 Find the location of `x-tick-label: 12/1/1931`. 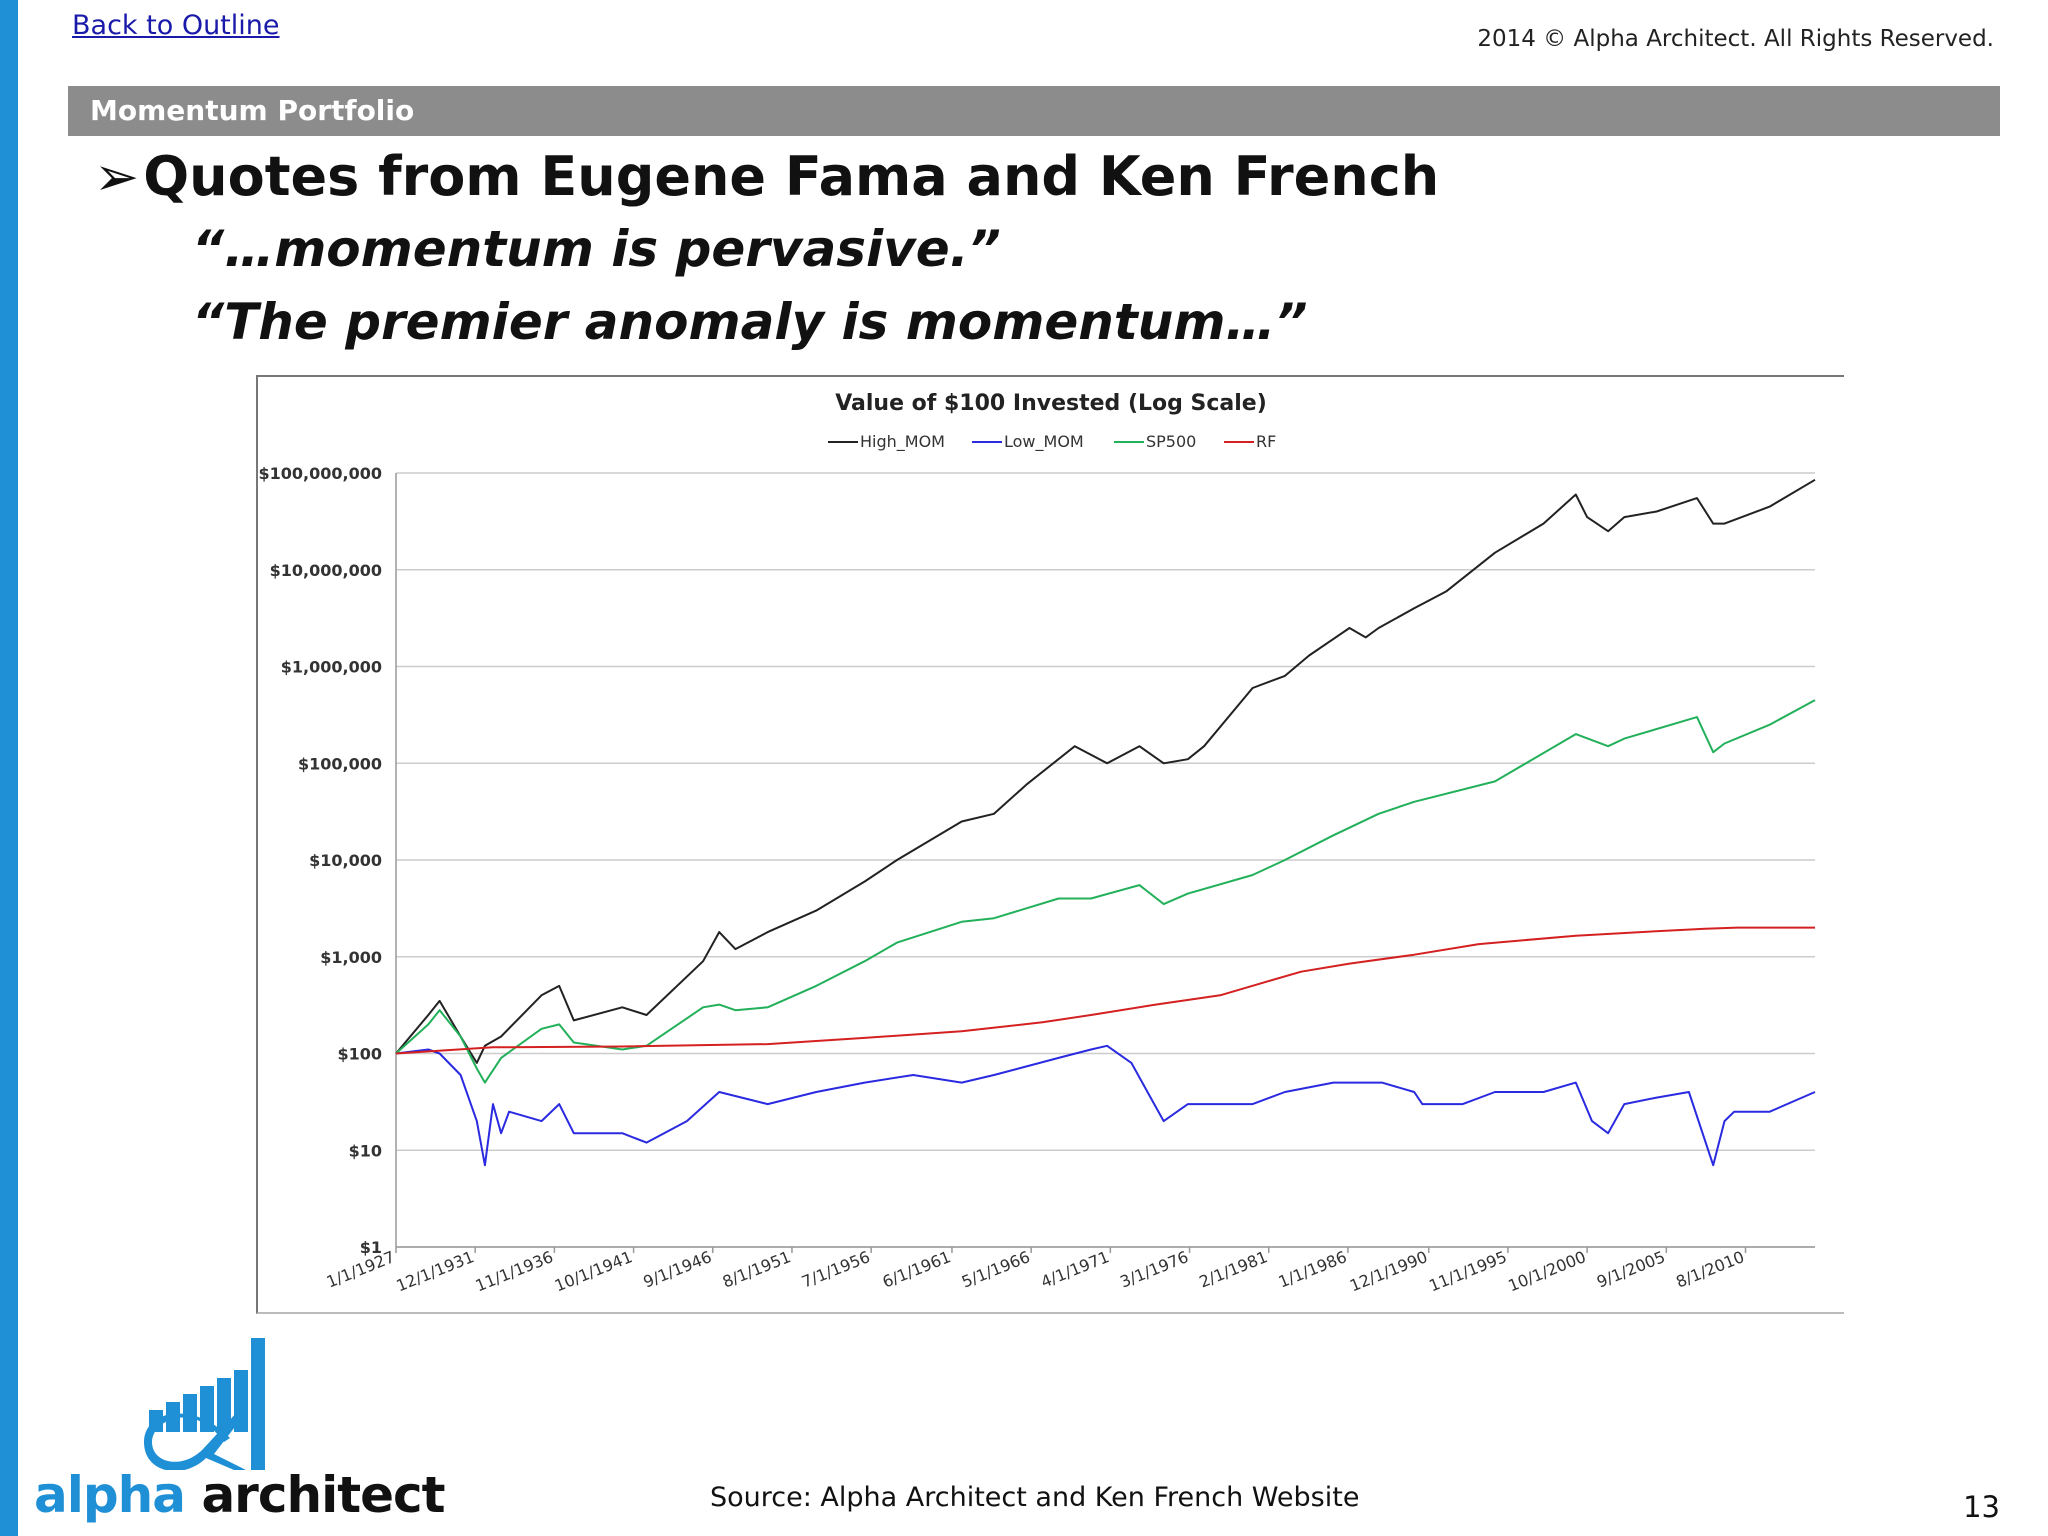

x-tick-label: 12/1/1931 is located at coordinates (435, 1271).